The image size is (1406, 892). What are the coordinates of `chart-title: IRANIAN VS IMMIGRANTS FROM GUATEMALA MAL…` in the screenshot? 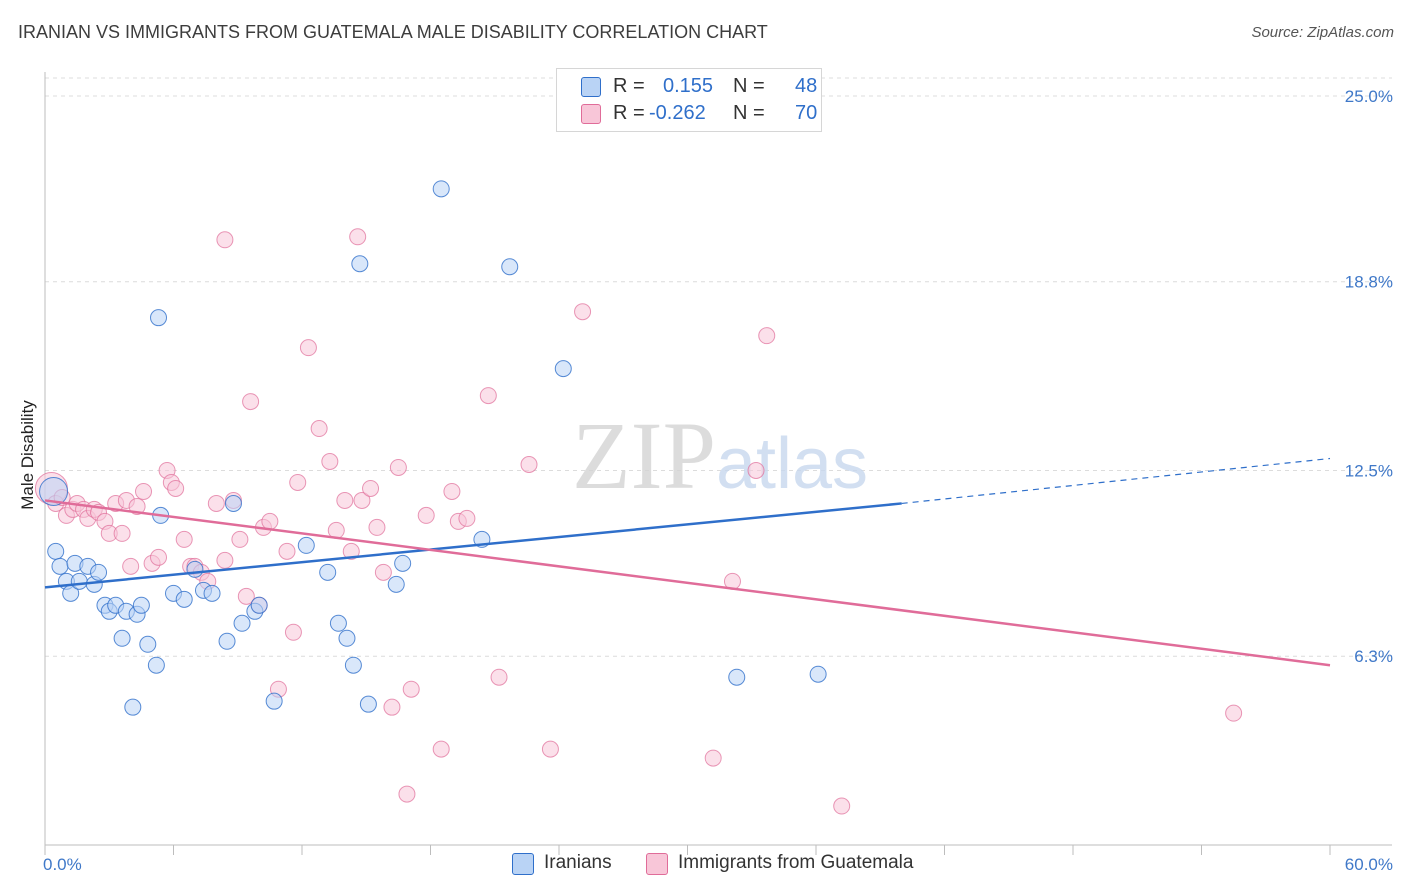 It's located at (393, 32).